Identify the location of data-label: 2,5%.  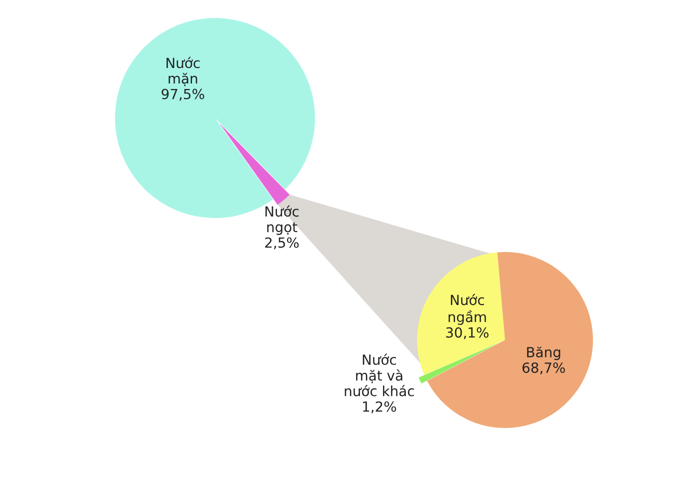
(282, 243).